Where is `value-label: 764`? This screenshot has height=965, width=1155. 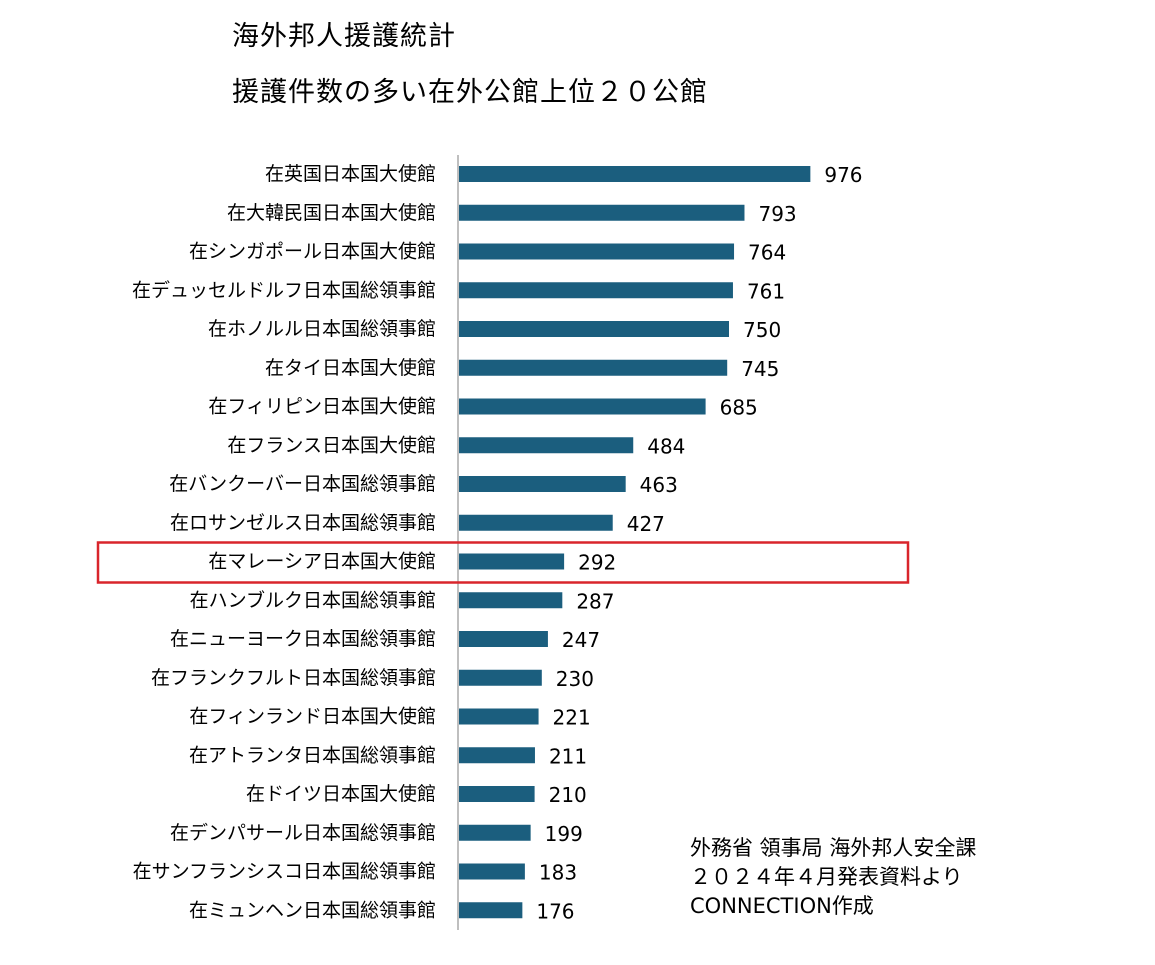
value-label: 764 is located at coordinates (767, 253).